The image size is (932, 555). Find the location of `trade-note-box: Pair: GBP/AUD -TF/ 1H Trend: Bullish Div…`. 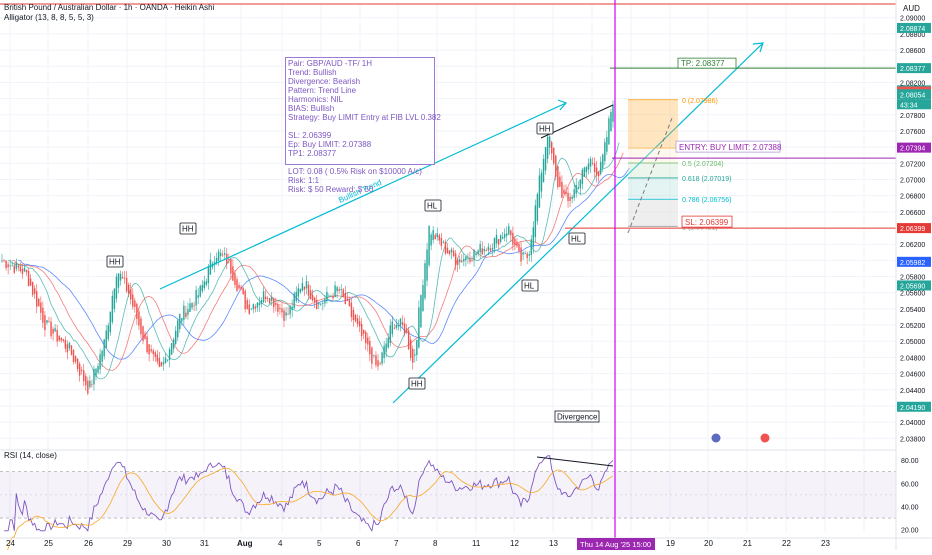

trade-note-box: Pair: GBP/AUD -TF/ 1H Trend: Bullish Div… is located at coordinates (363, 125).